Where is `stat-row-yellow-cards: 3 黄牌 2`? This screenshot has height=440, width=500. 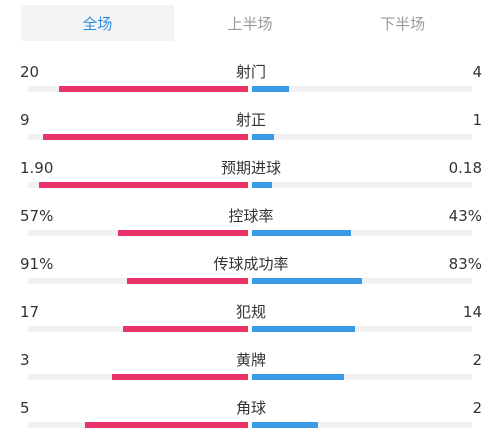
stat-row-yellow-cards: 3 黄牌 2 is located at coordinates (251, 365).